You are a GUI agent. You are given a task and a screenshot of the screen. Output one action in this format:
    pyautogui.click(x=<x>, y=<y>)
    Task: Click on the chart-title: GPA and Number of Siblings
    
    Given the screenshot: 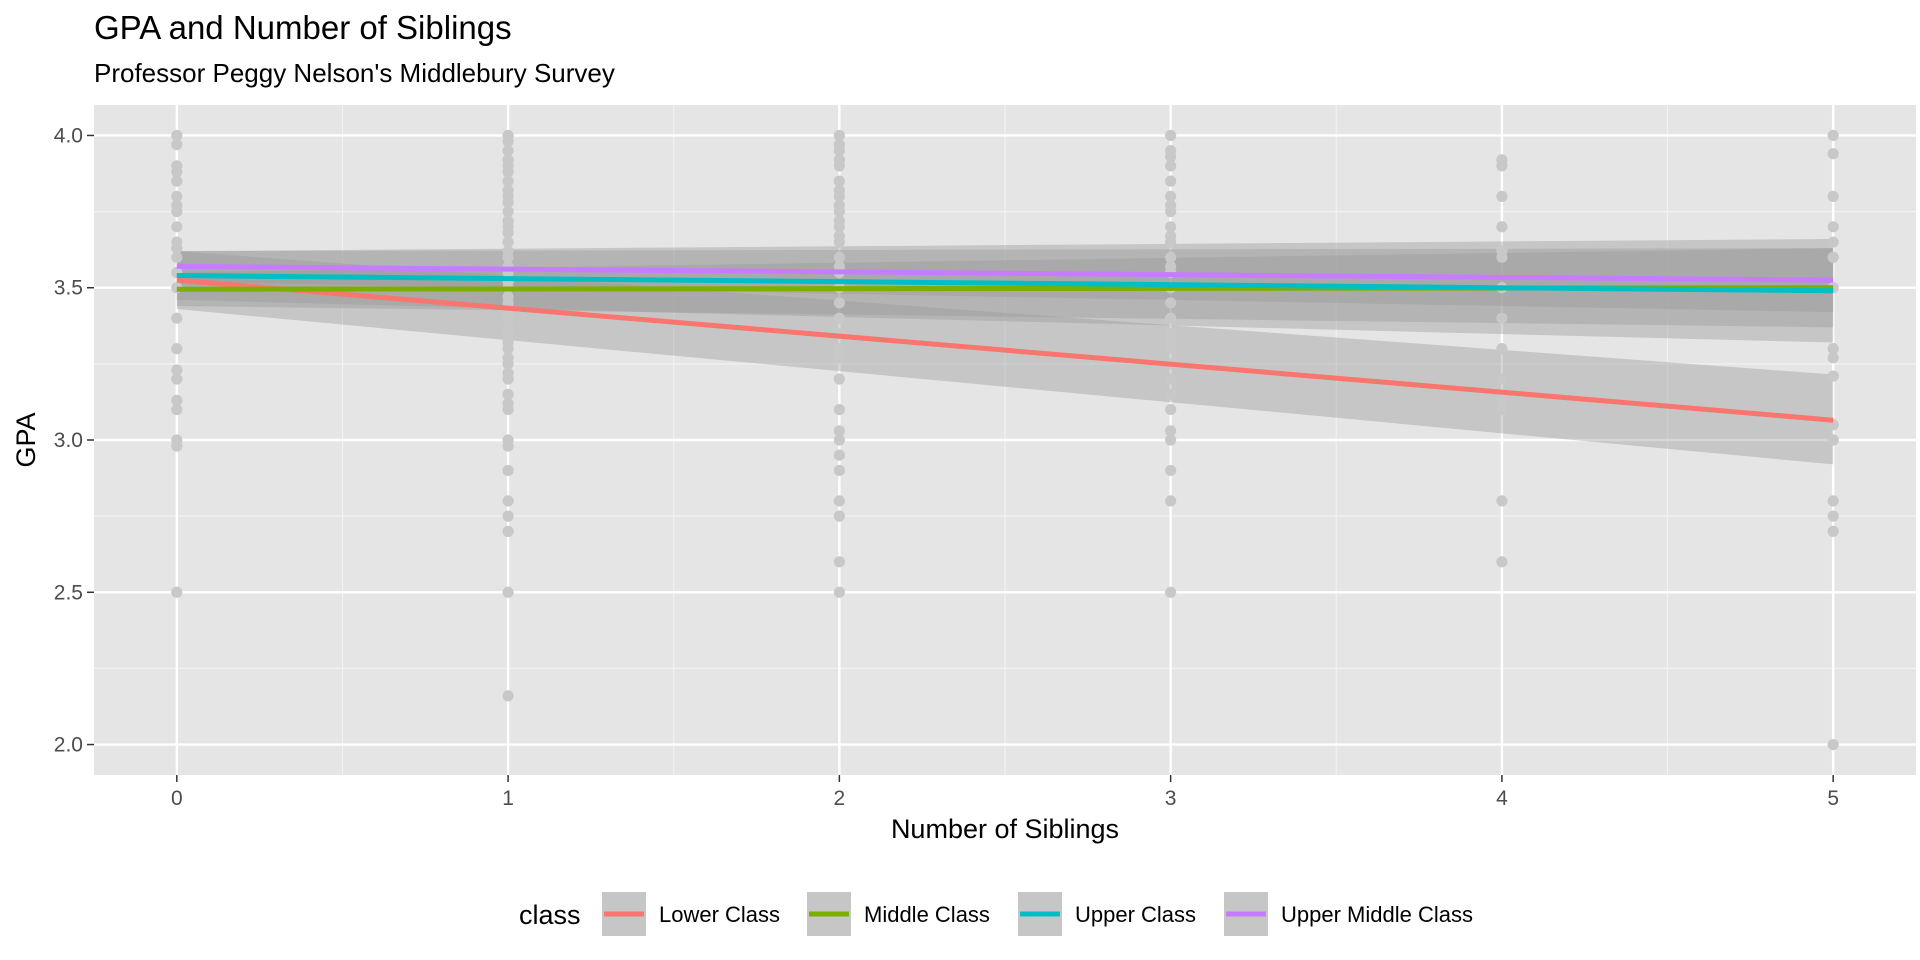 What is the action you would take?
    pyautogui.click(x=303, y=27)
    